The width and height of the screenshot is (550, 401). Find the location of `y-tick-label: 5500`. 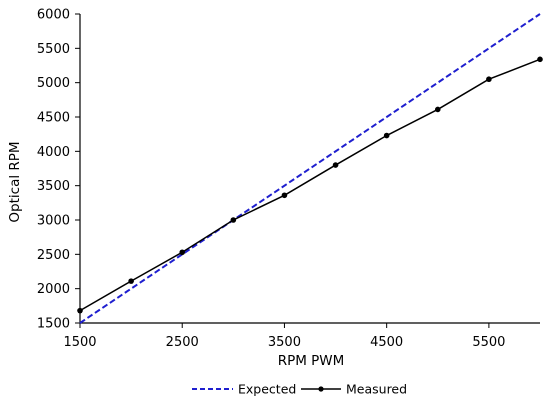

y-tick-label: 5500 is located at coordinates (53, 49).